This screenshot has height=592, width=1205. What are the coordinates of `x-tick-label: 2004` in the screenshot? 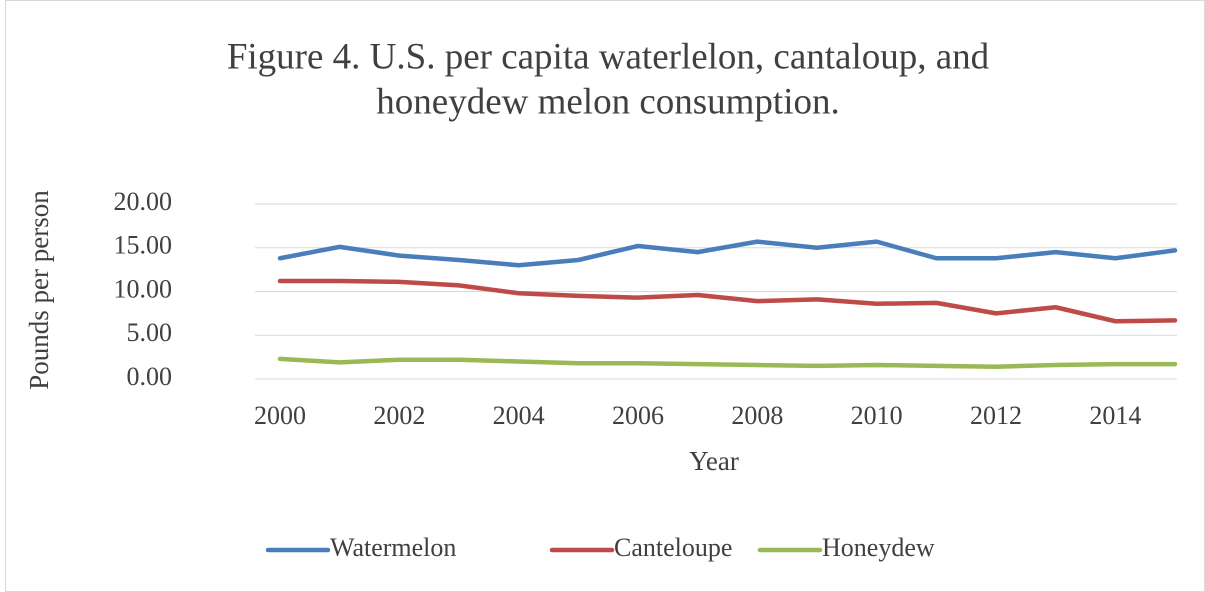 It's located at (519, 415).